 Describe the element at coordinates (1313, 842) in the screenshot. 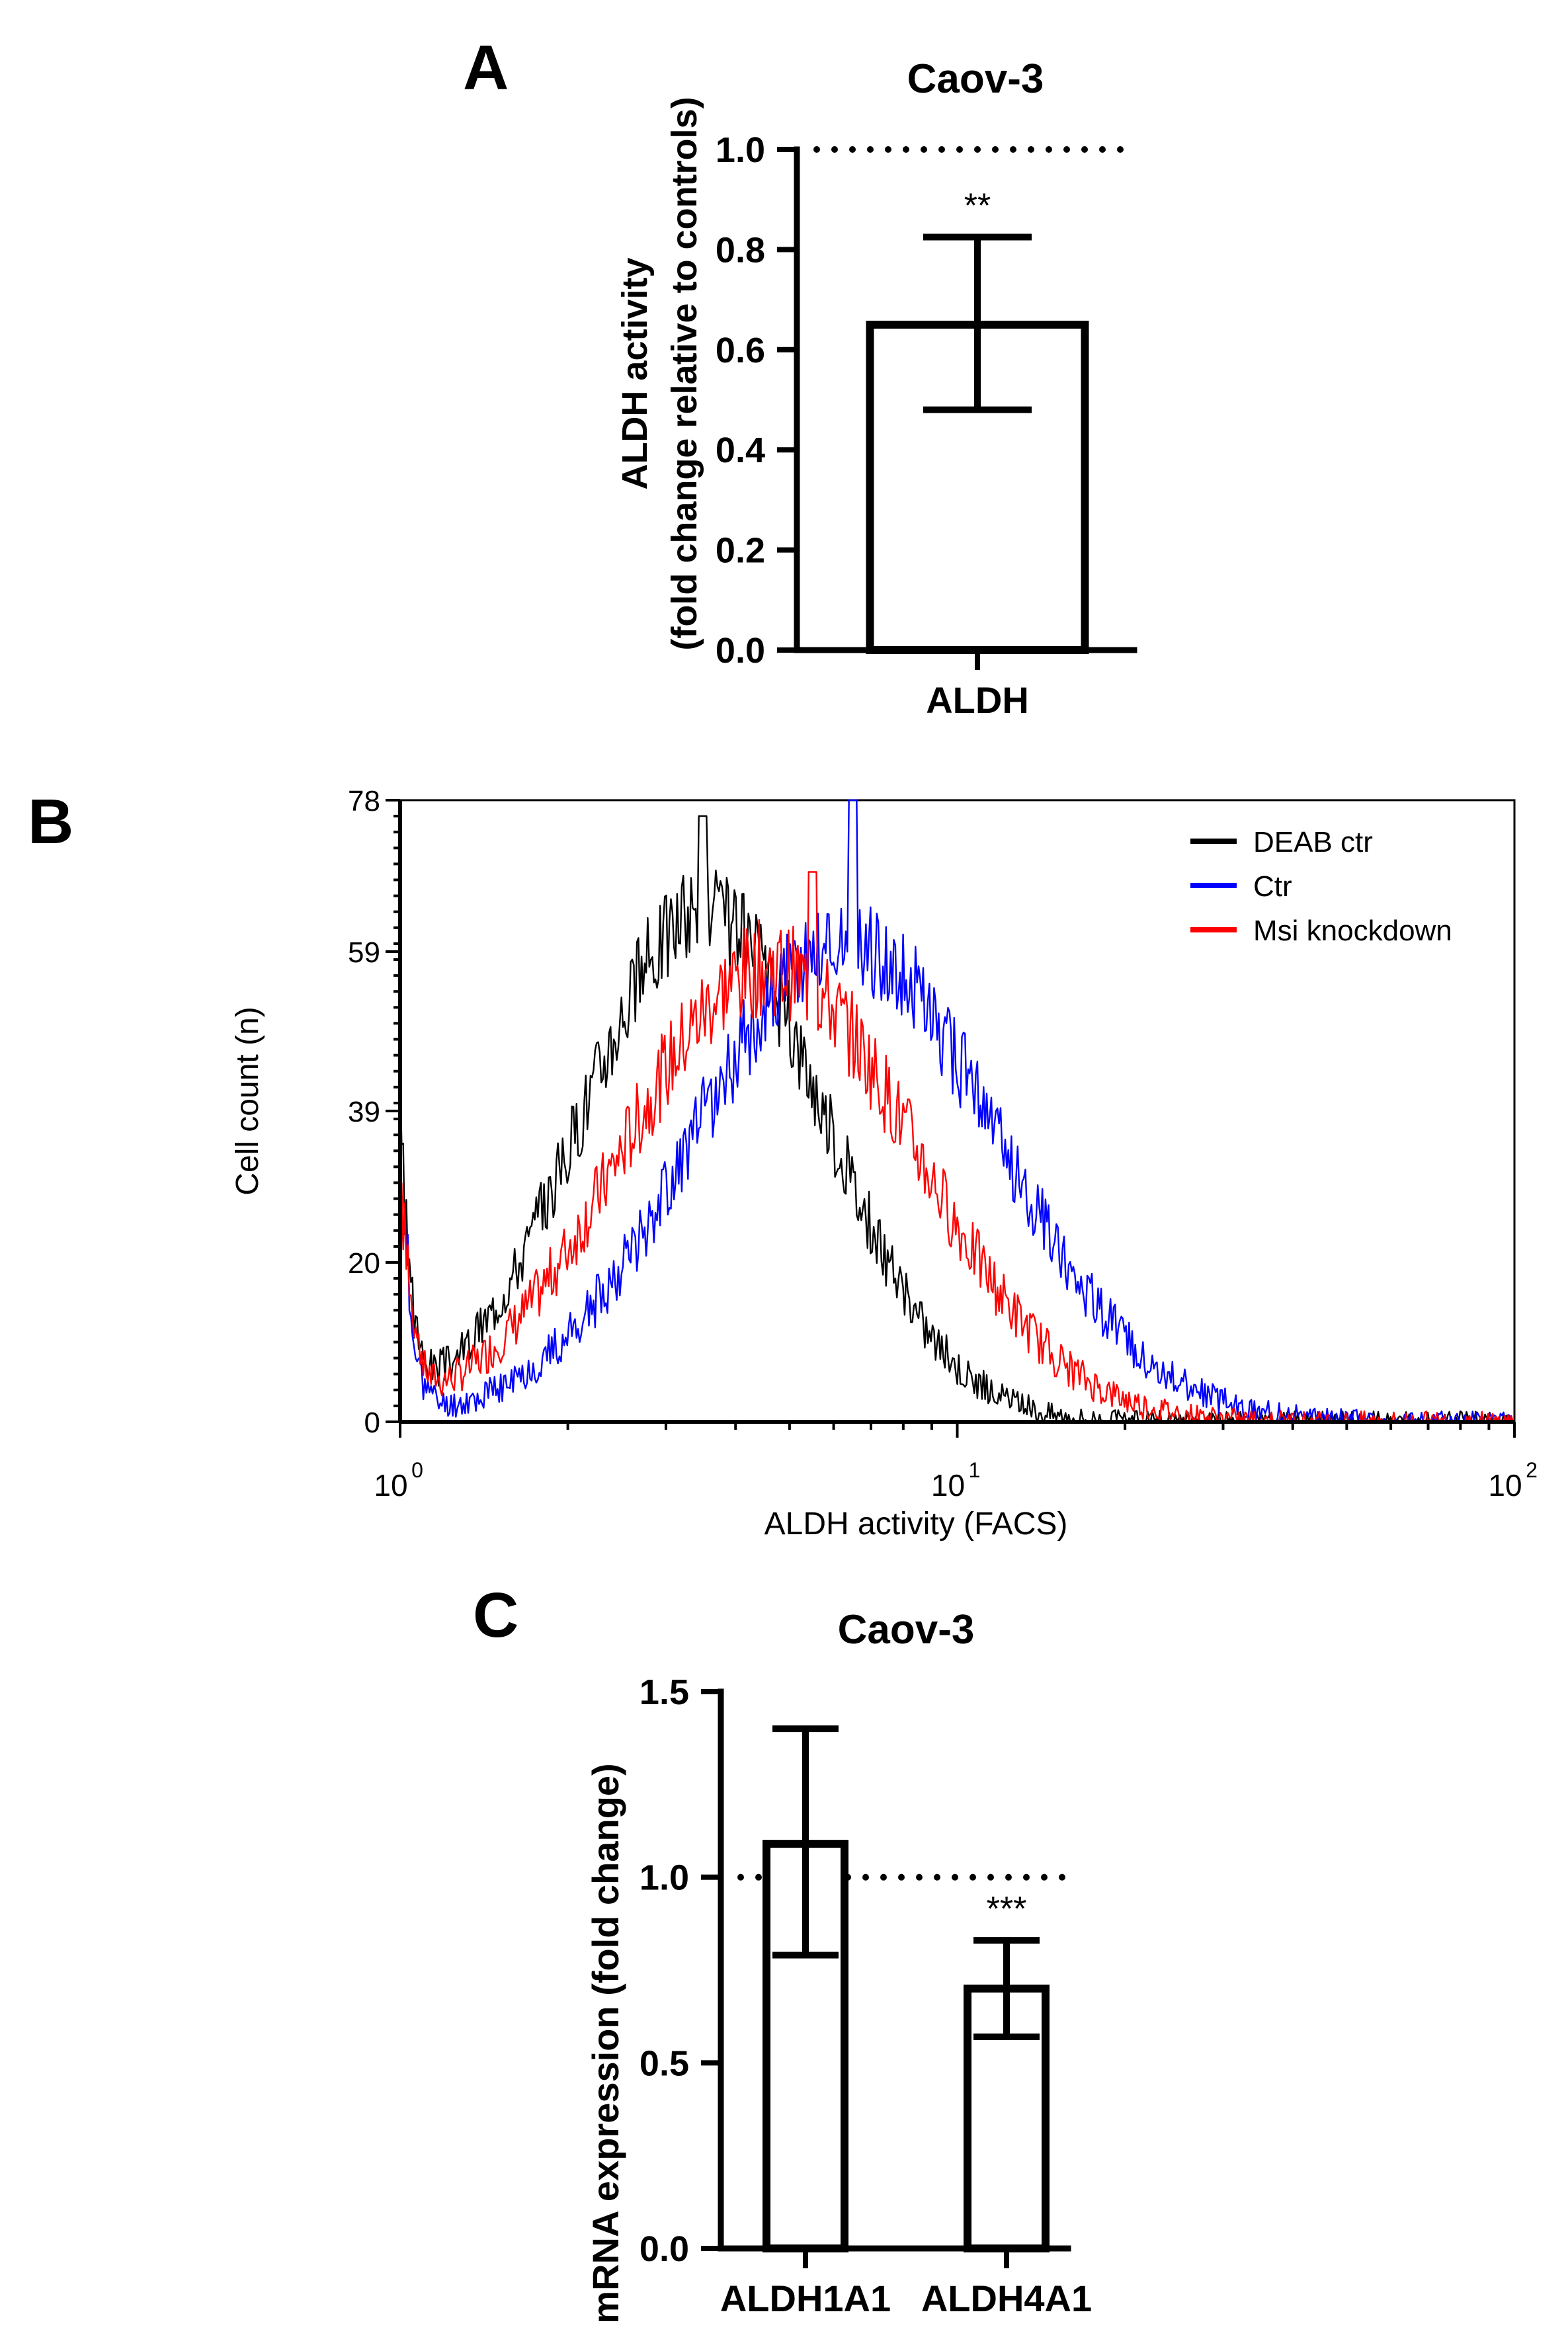

I see `legend-label: DEAB ctr` at that location.